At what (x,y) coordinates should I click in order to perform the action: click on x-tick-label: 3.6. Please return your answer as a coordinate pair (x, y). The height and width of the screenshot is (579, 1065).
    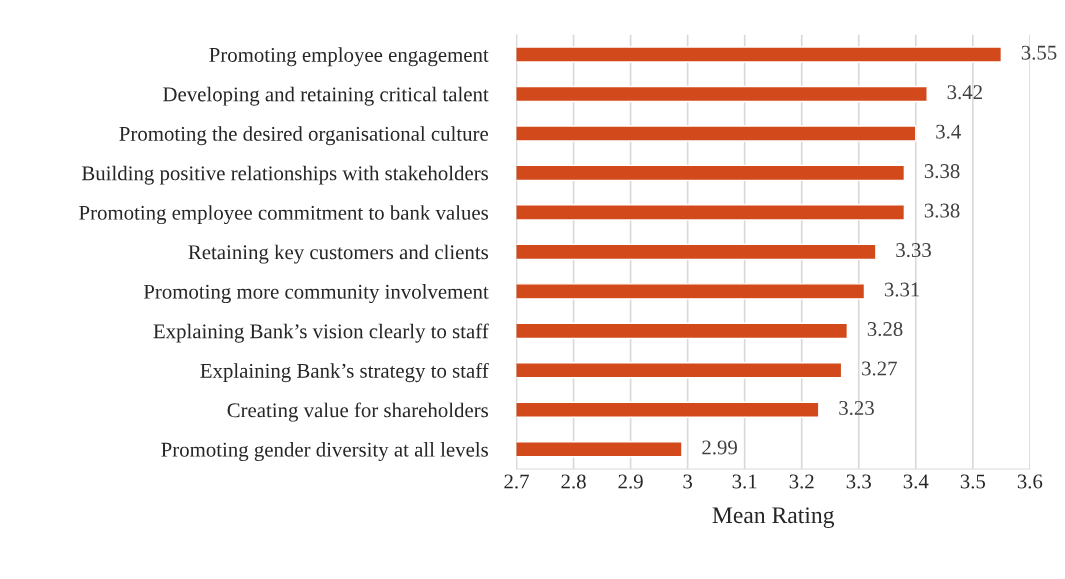
    Looking at the image, I should click on (1030, 481).